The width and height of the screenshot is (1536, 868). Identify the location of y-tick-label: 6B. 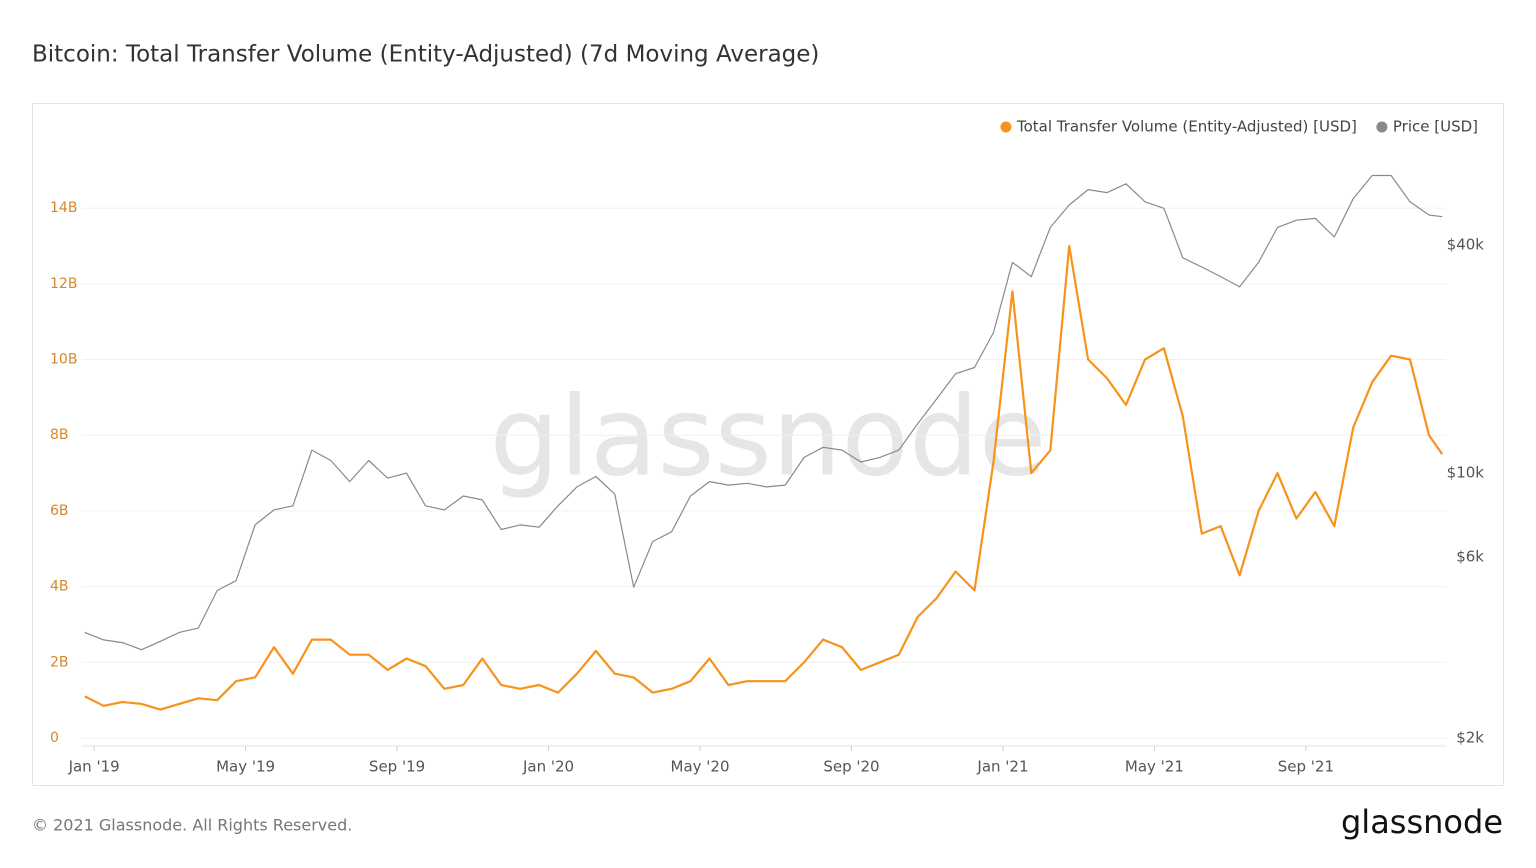
(59, 511).